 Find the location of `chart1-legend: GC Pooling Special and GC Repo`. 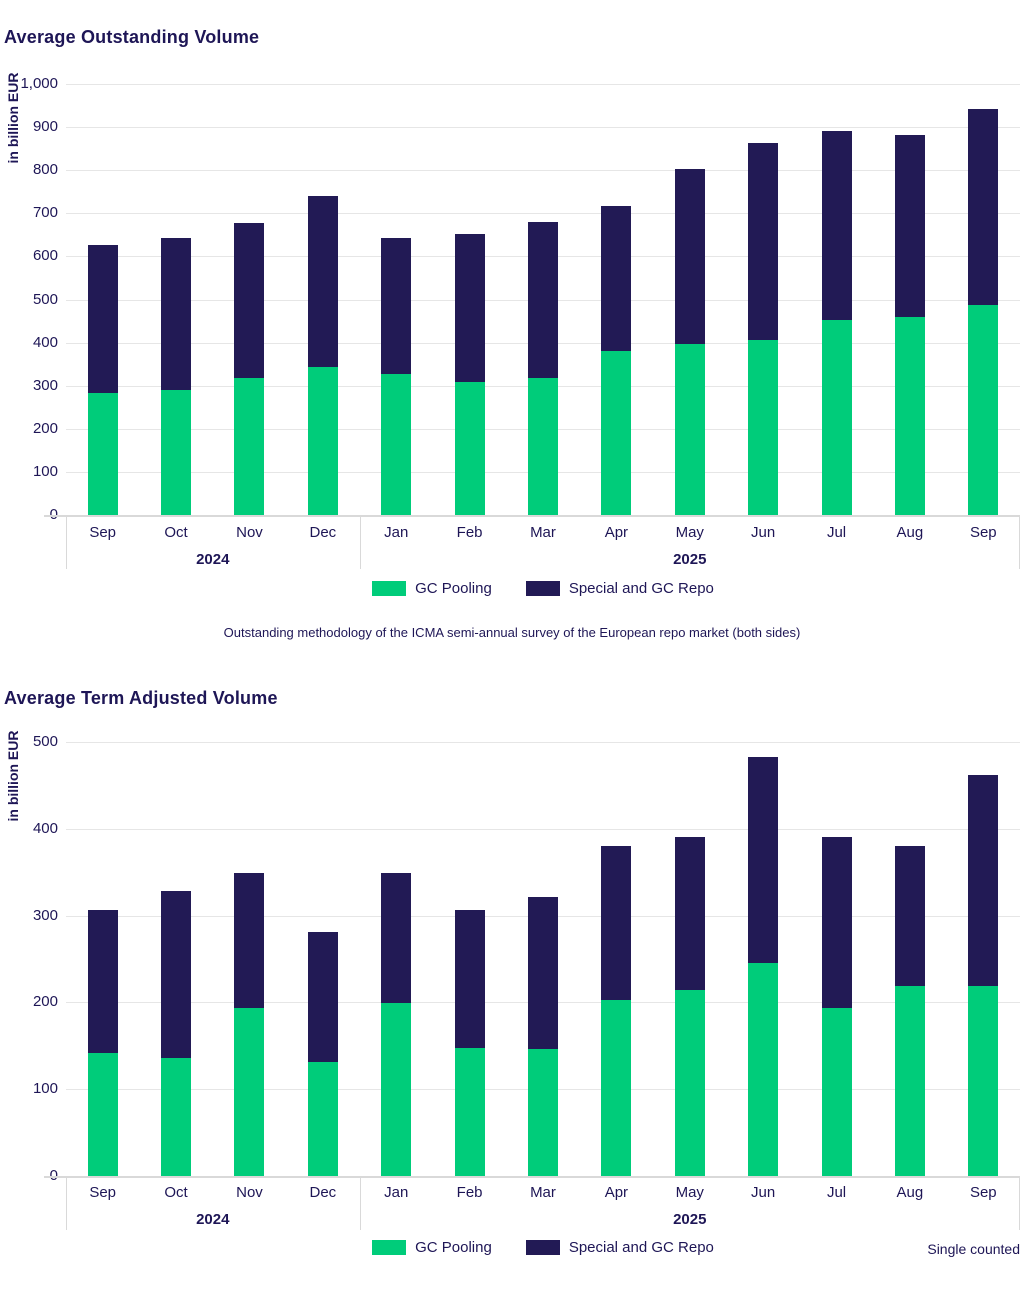

chart1-legend: GC Pooling Special and GC Repo is located at coordinates (543, 588).